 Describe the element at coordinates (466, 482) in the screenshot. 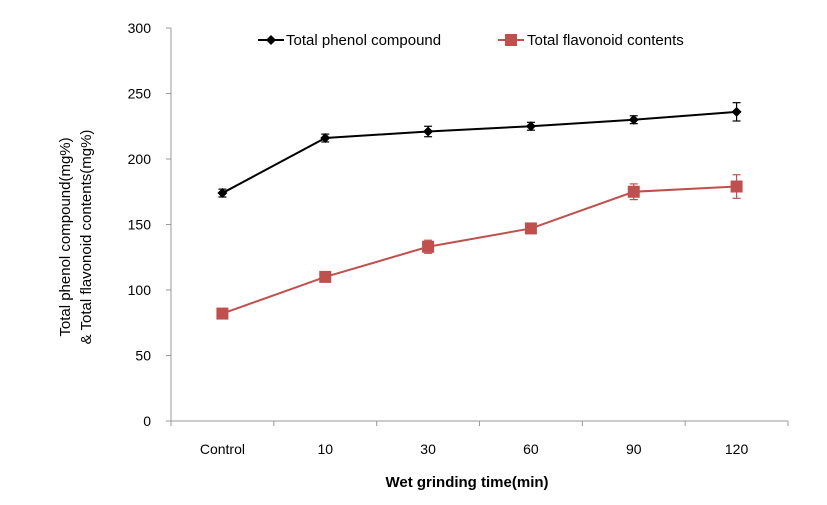

I see `x-axis-title: Wet grinding time(min)` at that location.